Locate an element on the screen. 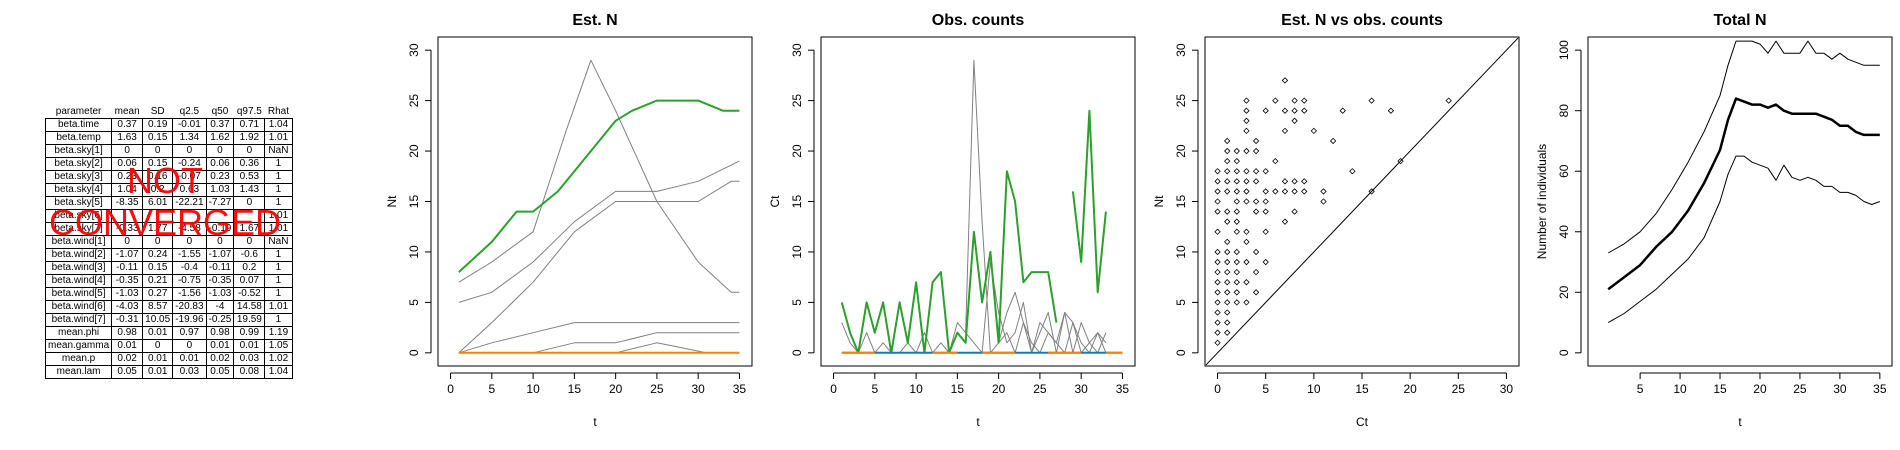 Image resolution: width=1900 pixels, height=450 pixels. x-tick-label: 30 is located at coordinates (698, 389).